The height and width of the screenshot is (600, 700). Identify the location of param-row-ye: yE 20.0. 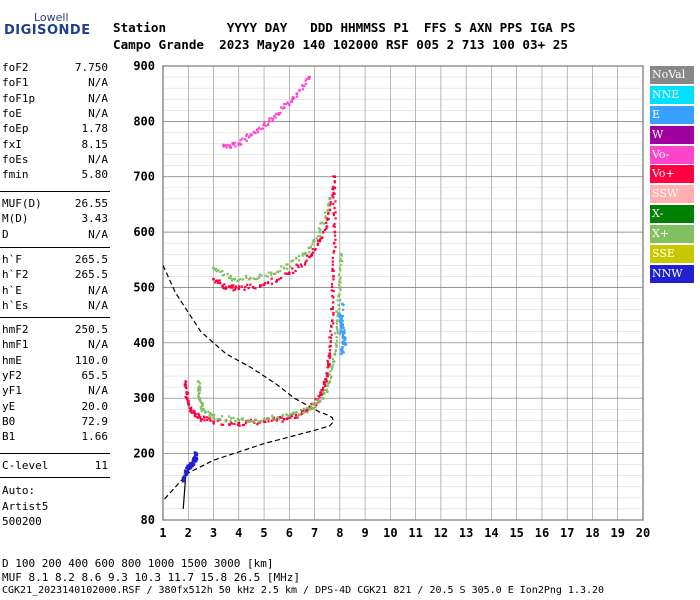
(55, 406).